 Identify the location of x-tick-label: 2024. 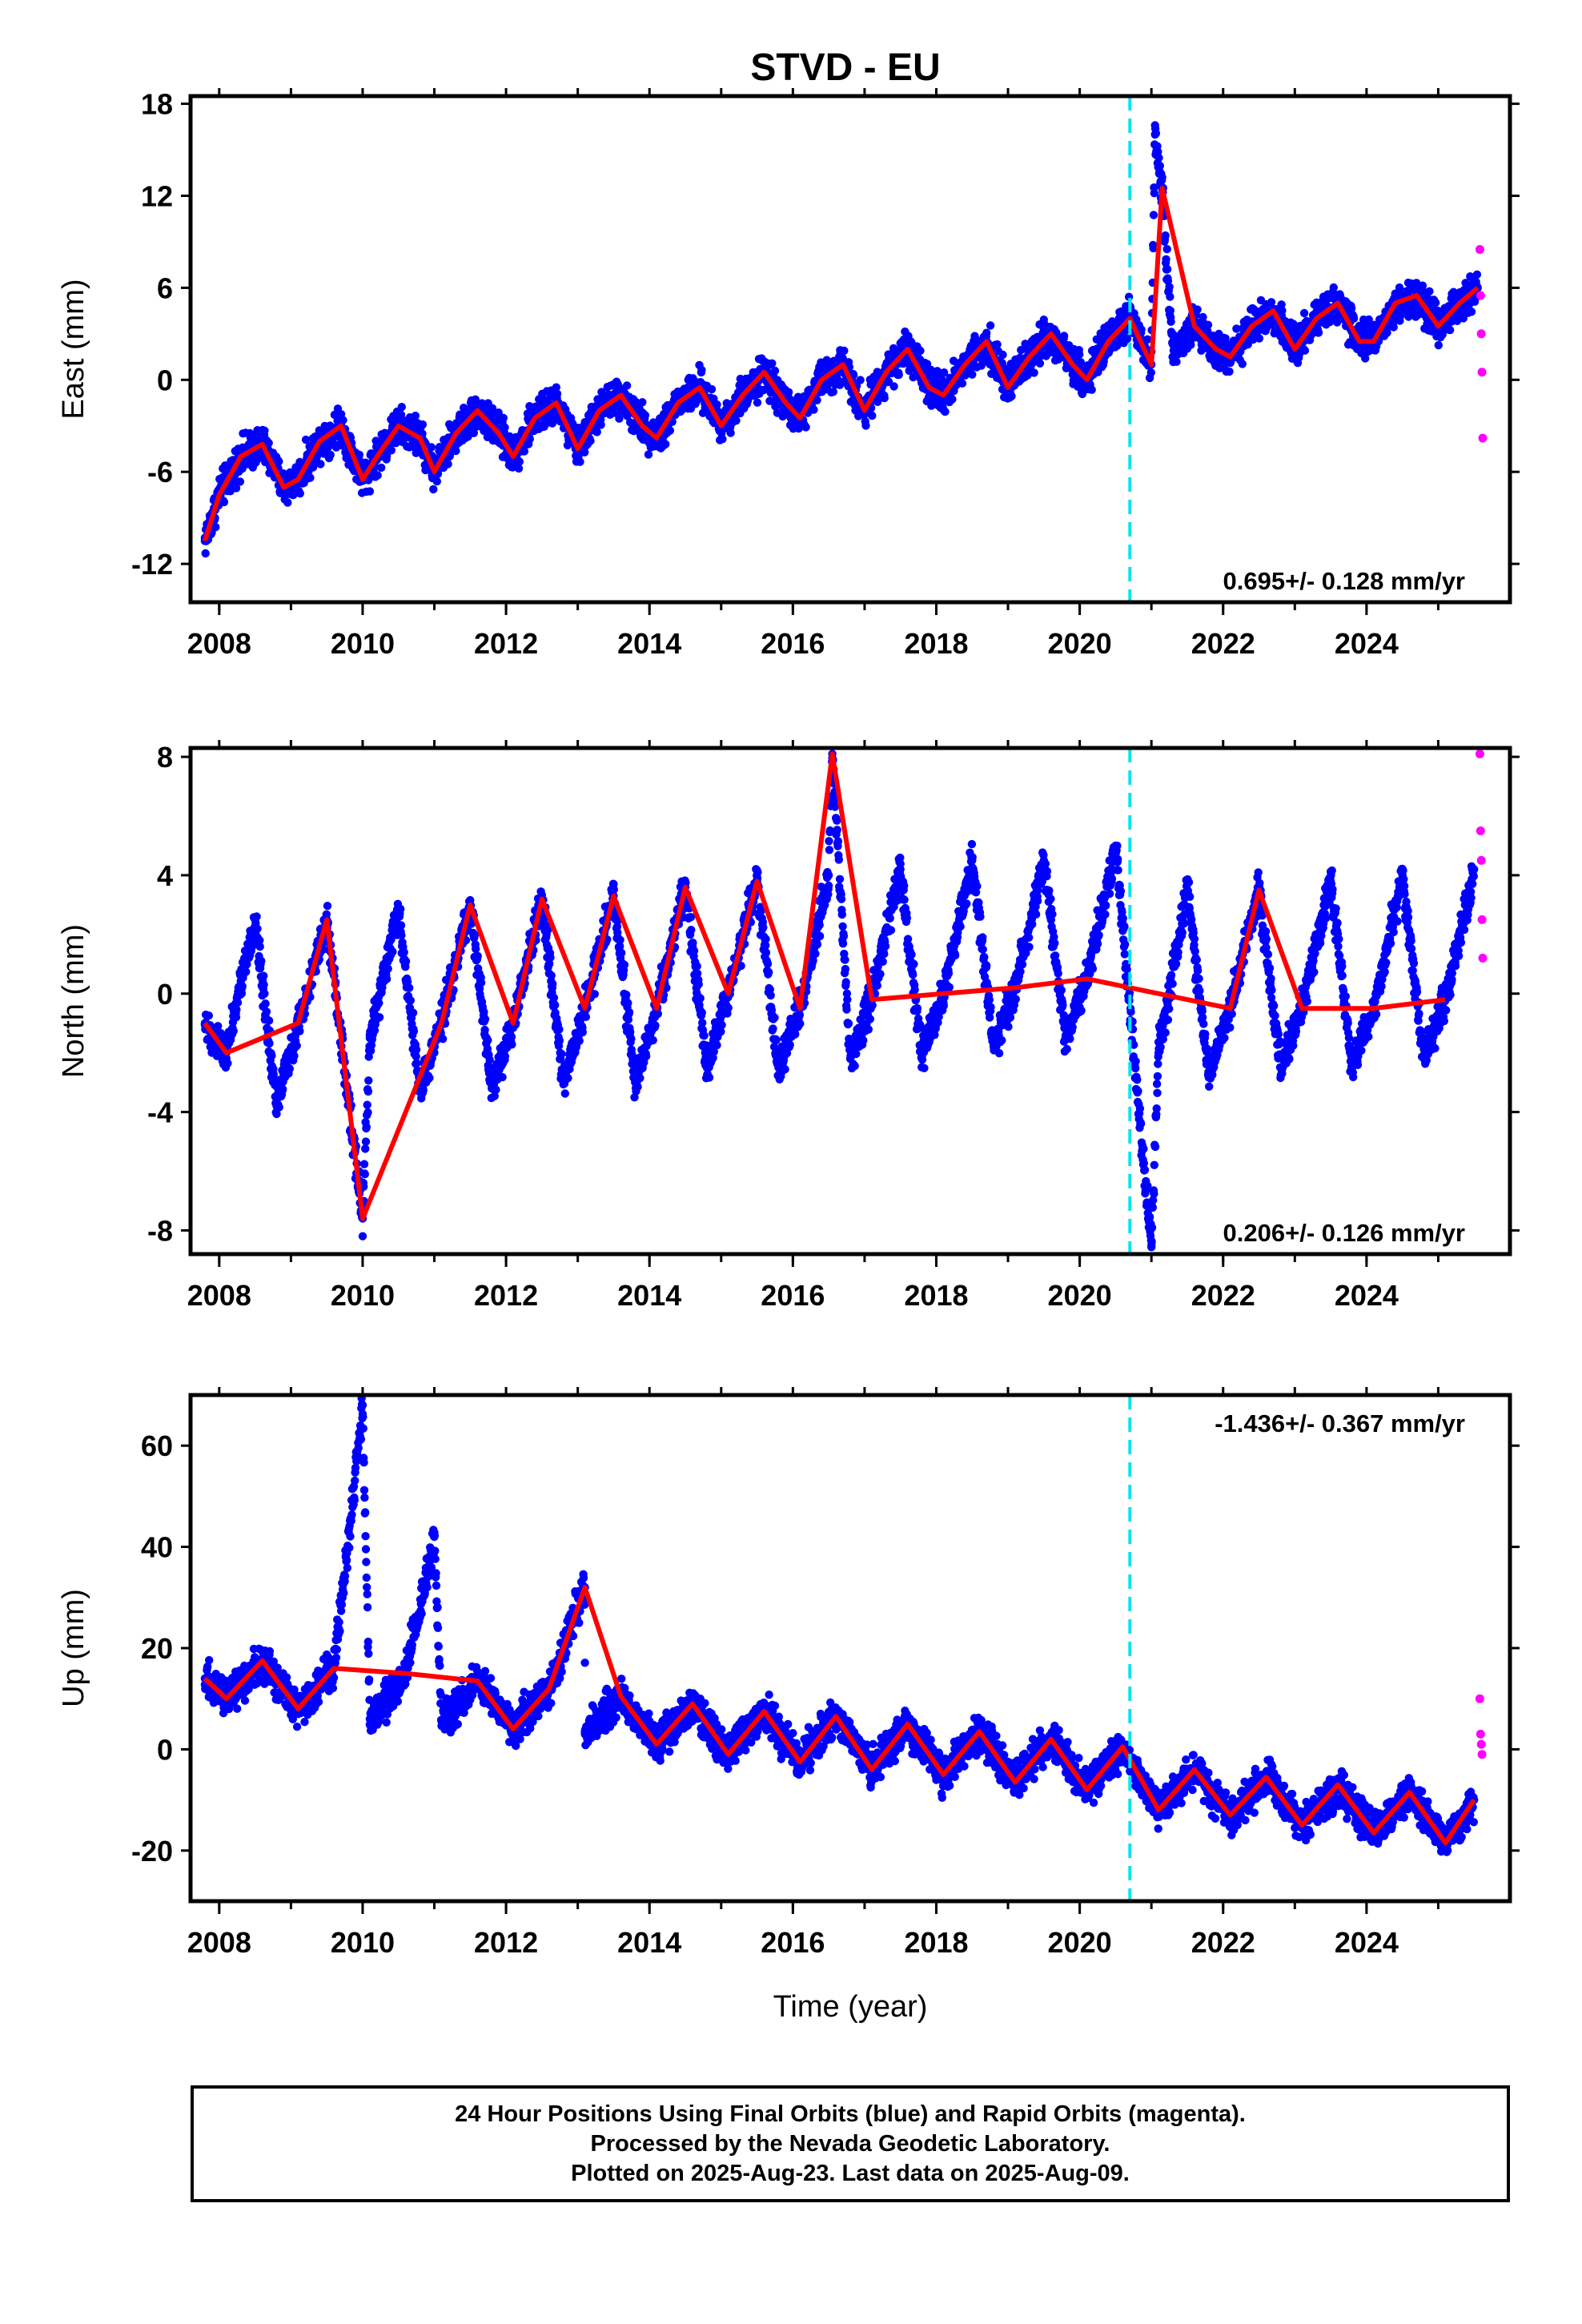
(1367, 644).